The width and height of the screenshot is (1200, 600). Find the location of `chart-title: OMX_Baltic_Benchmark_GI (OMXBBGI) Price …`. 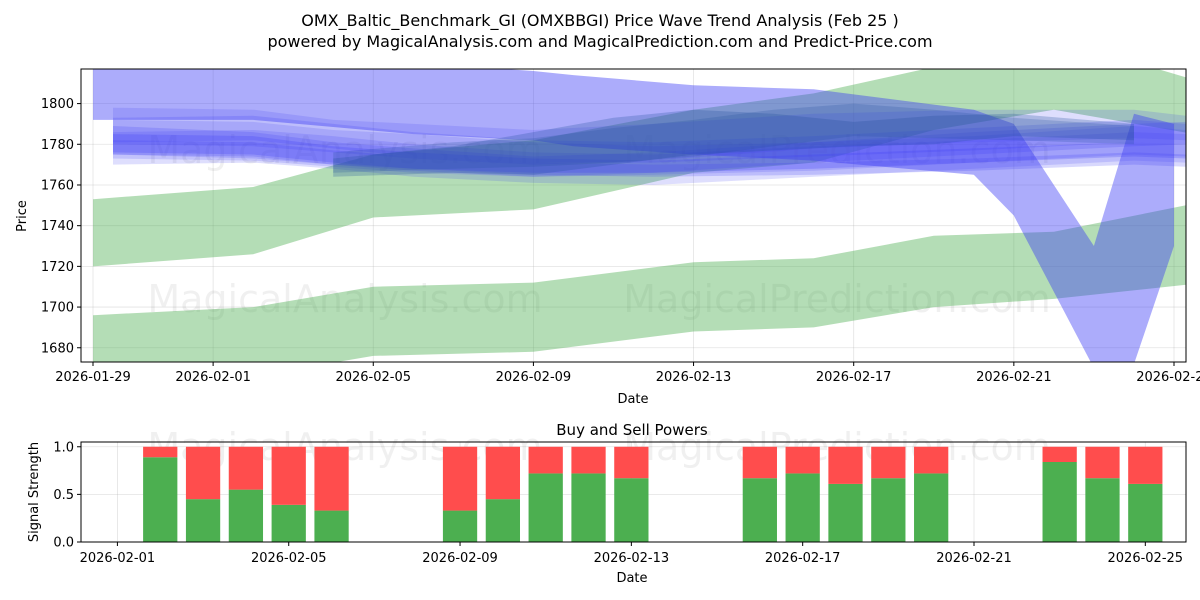

chart-title: OMX_Baltic_Benchmark_GI (OMXBBGI) Price … is located at coordinates (600, 21).